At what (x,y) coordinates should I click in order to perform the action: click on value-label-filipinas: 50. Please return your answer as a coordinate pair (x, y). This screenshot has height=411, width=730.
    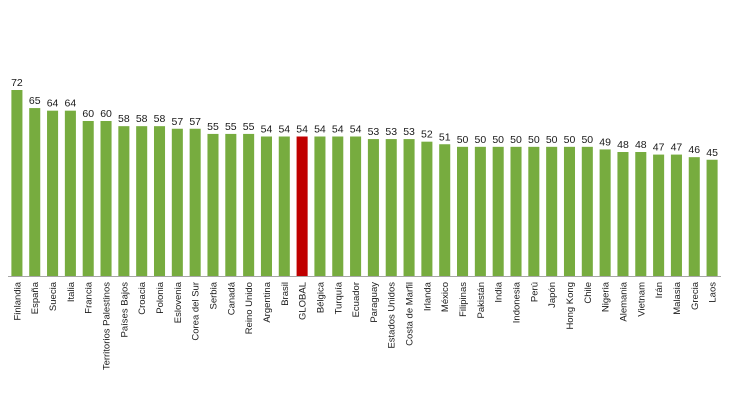
    Looking at the image, I should click on (463, 140).